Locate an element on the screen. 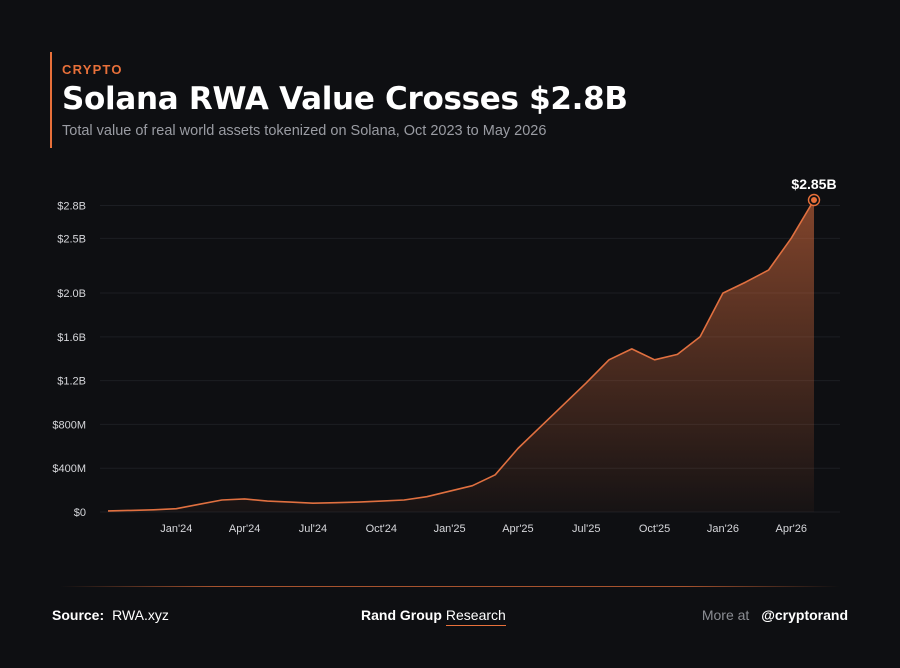 This screenshot has width=900, height=668. x-tick-label: Jan'26 is located at coordinates (723, 529).